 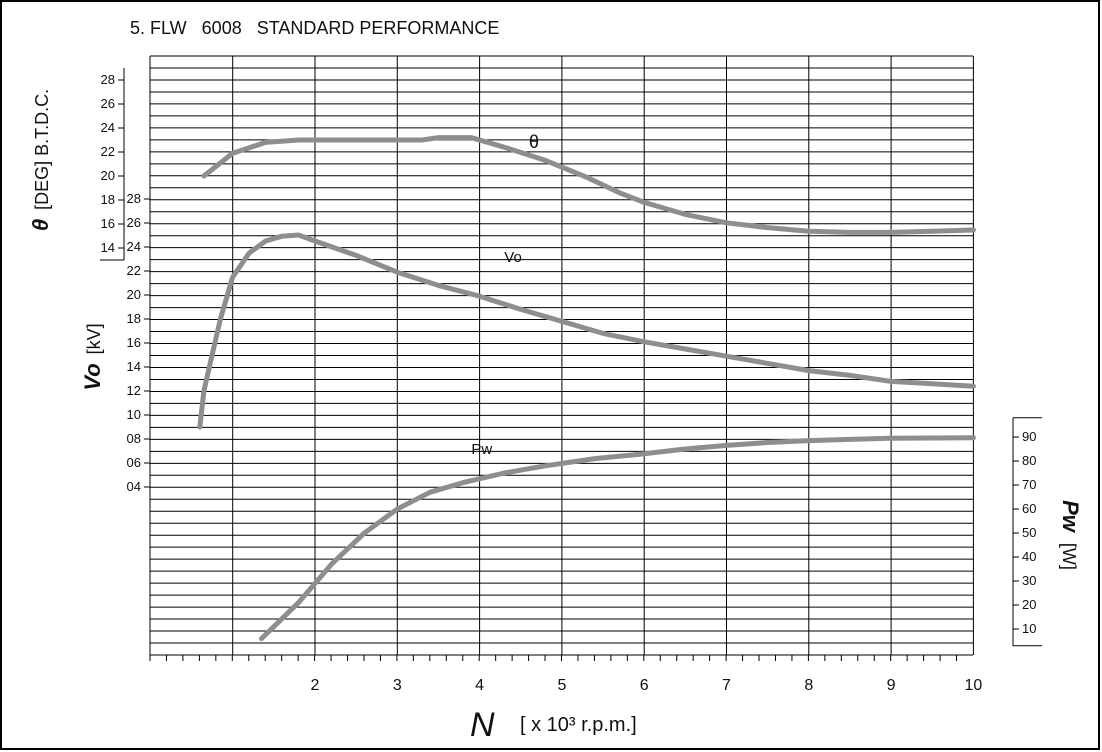 What do you see at coordinates (134, 414) in the screenshot?
I see `vo-tick-label: 10` at bounding box center [134, 414].